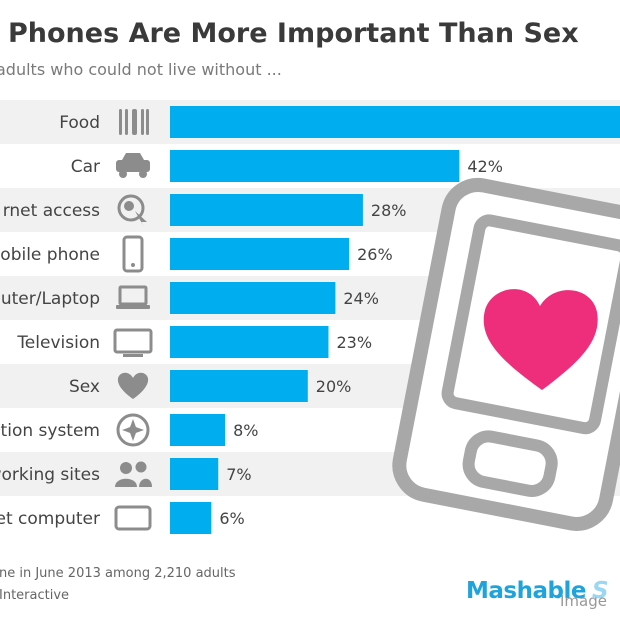  I want to click on value-label: 8%, so click(245, 430).